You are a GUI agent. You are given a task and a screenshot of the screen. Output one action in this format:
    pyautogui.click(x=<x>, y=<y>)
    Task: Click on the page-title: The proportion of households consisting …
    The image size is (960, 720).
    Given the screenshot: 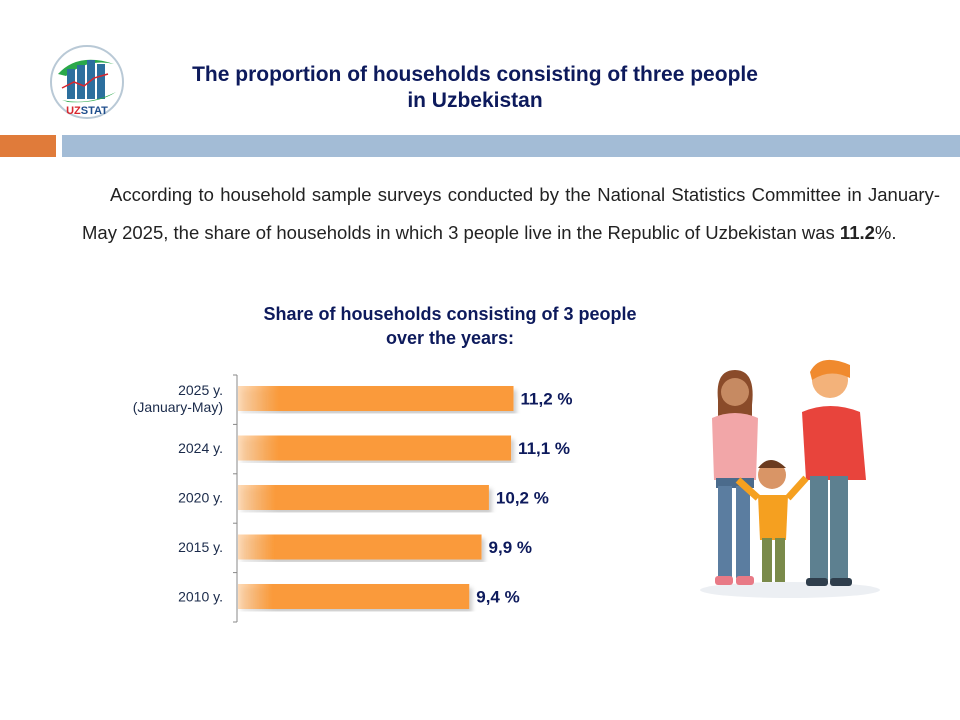 What is the action you would take?
    pyautogui.click(x=475, y=88)
    